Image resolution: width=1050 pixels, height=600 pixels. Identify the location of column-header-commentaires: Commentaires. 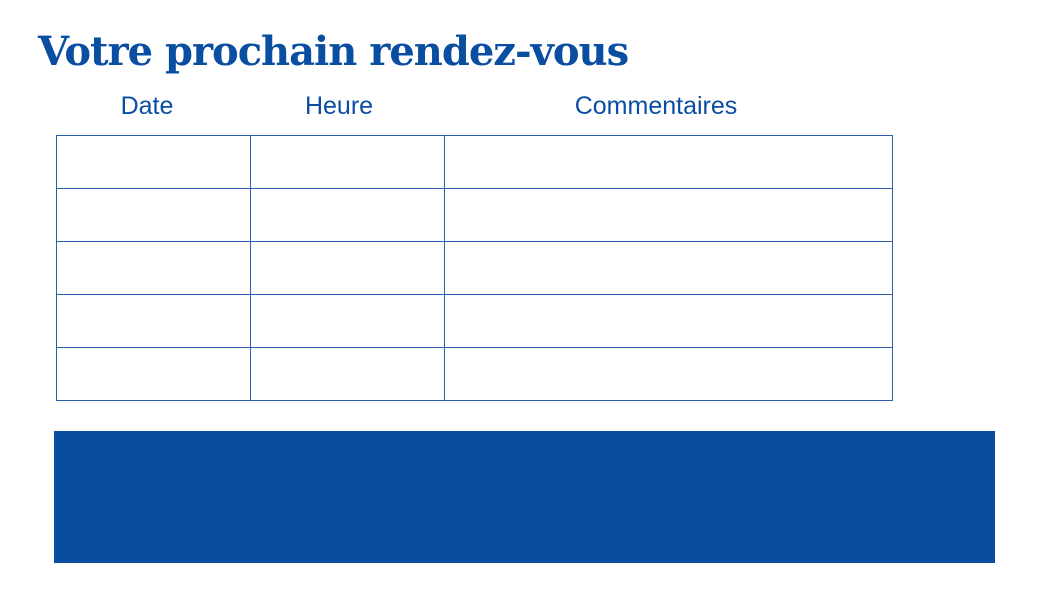
(656, 106).